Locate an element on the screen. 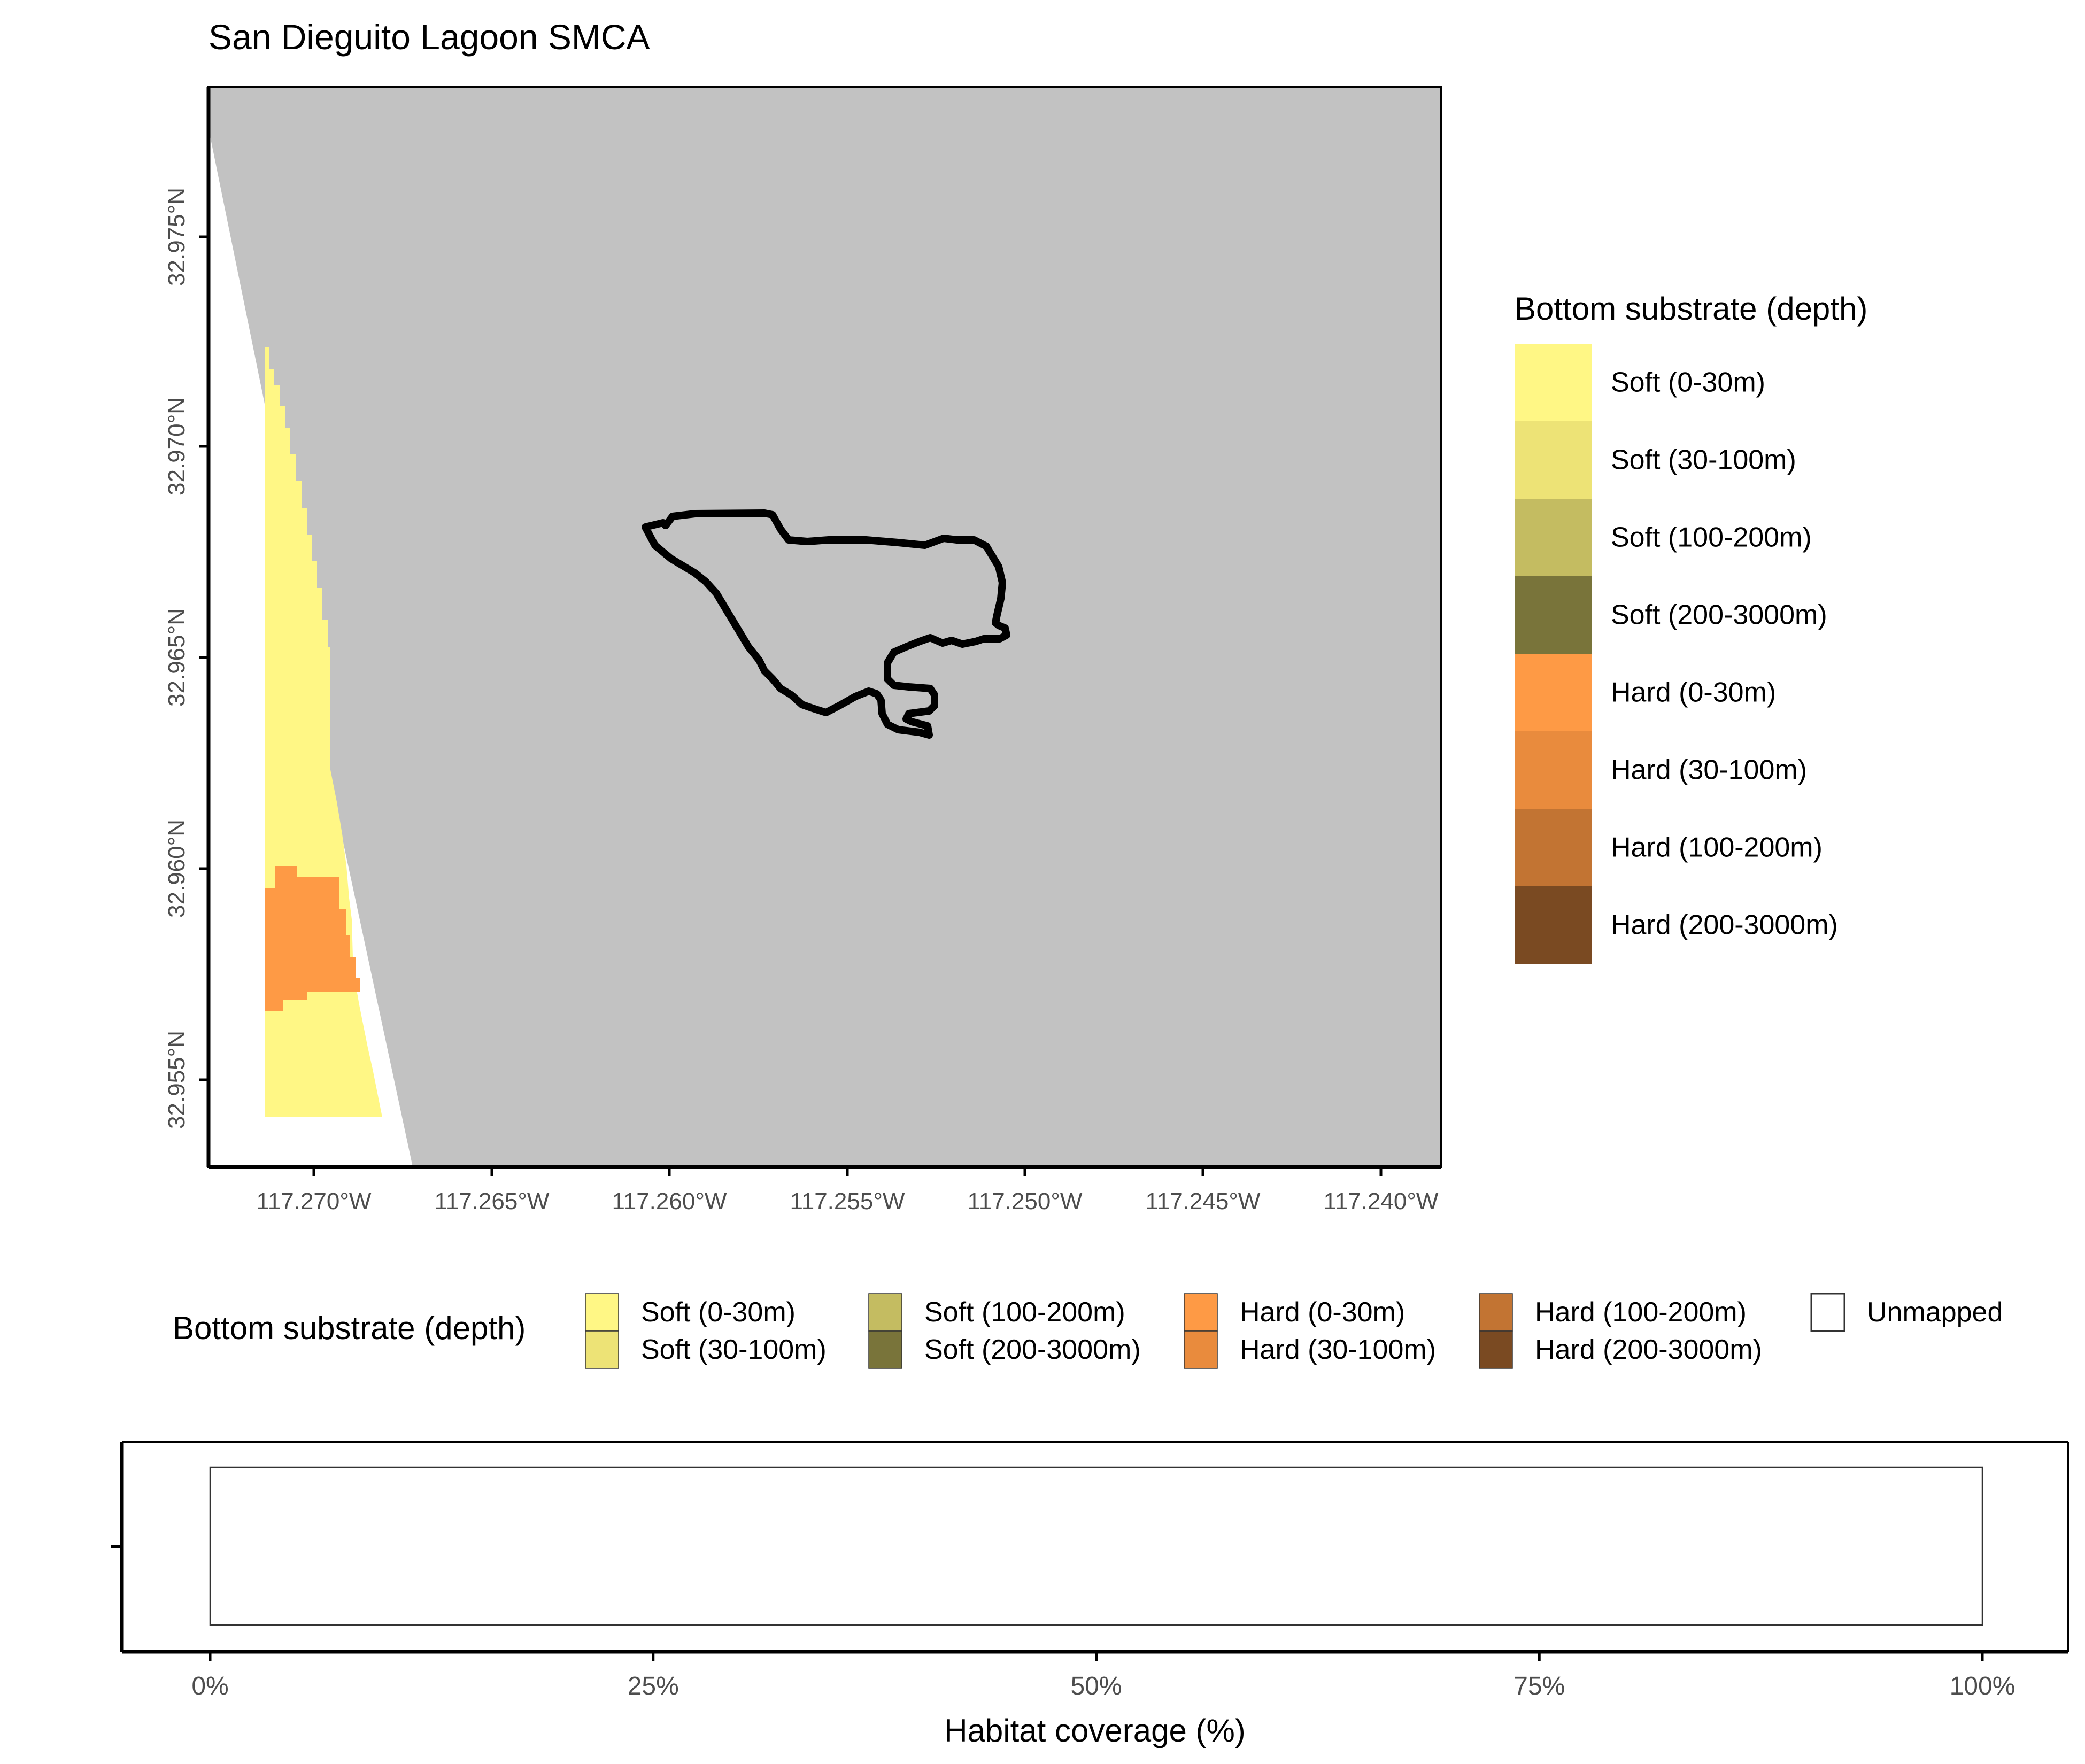  coverage-tick-label: 50% is located at coordinates (1096, 1686).